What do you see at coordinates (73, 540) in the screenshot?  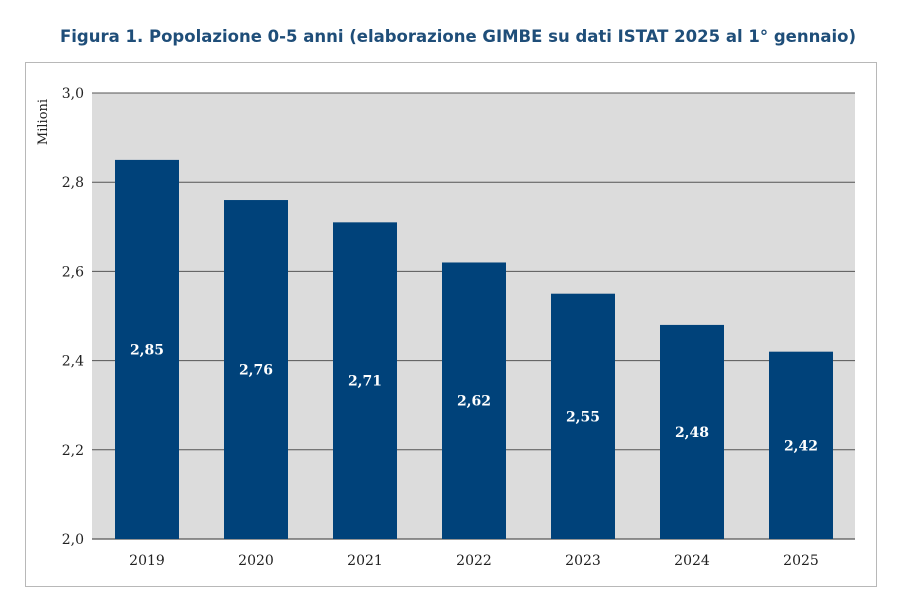 I see `y-tick-label: 2,0` at bounding box center [73, 540].